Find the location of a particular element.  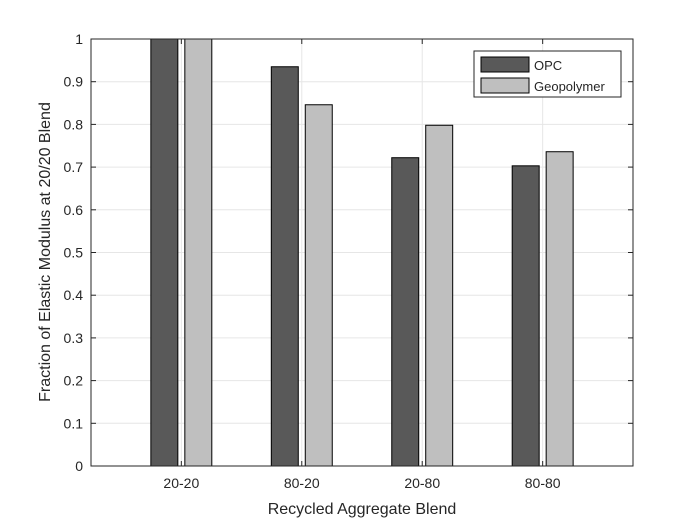

y-tick-label: 0.6 is located at coordinates (74, 210).